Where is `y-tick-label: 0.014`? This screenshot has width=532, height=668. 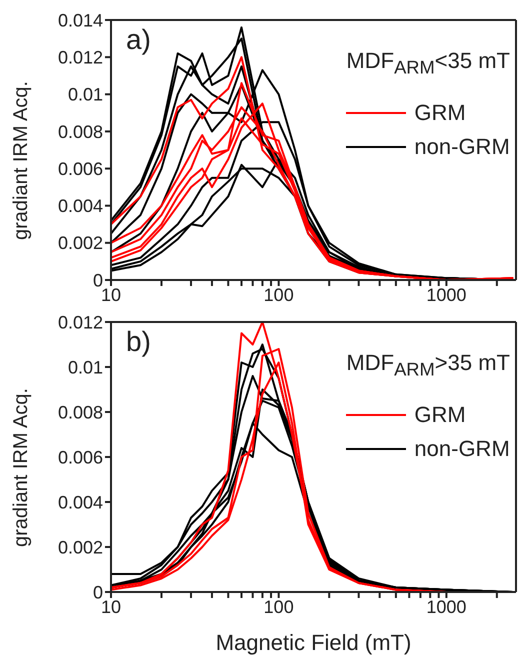 y-tick-label: 0.014 is located at coordinates (80, 20).